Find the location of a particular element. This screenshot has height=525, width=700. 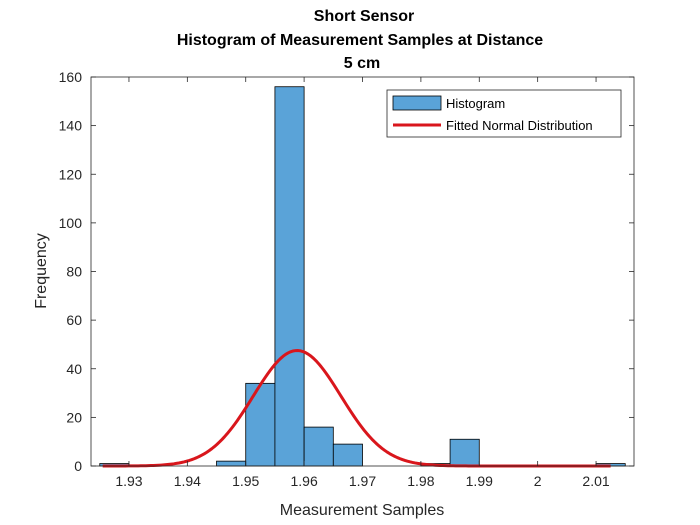

x-tick-label-7: 2 is located at coordinates (538, 481).